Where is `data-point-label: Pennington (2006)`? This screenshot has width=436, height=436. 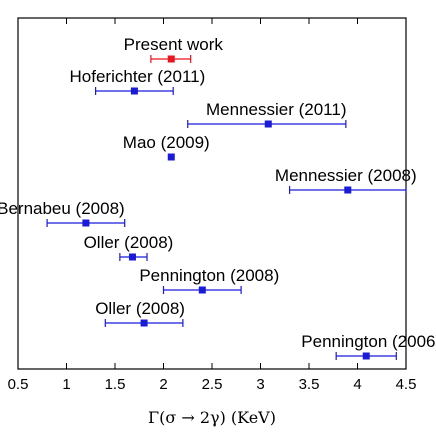
data-point-label: Pennington (2006) is located at coordinates (368, 341).